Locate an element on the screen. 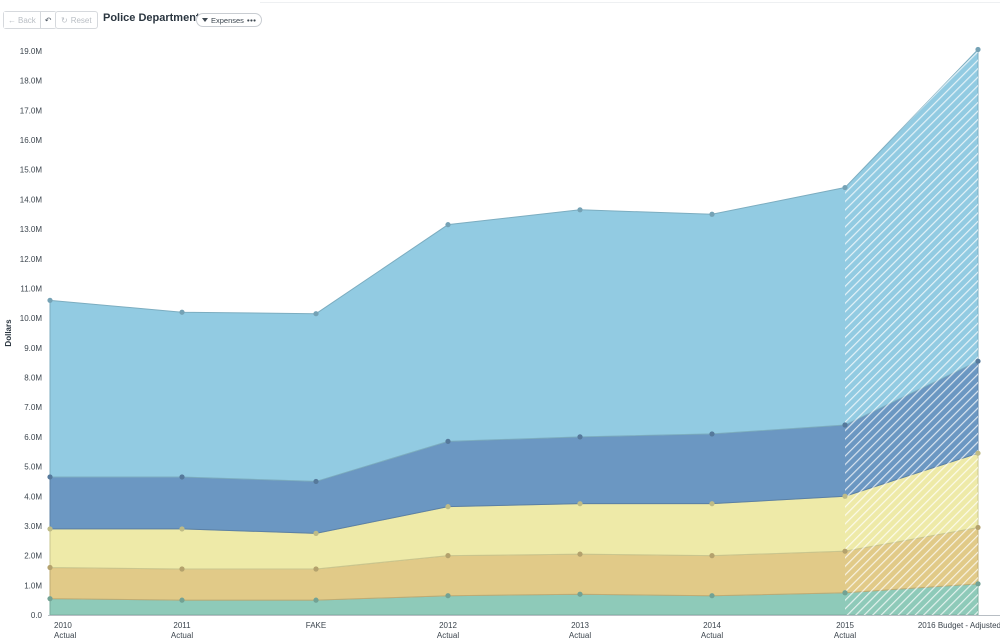  y-tick-label: 18.0M is located at coordinates (31, 81).